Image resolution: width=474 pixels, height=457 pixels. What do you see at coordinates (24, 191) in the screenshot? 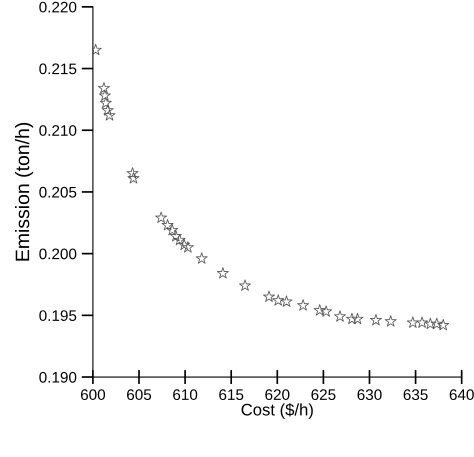
I see `y-axis-title: Emission (ton/h)` at bounding box center [24, 191].